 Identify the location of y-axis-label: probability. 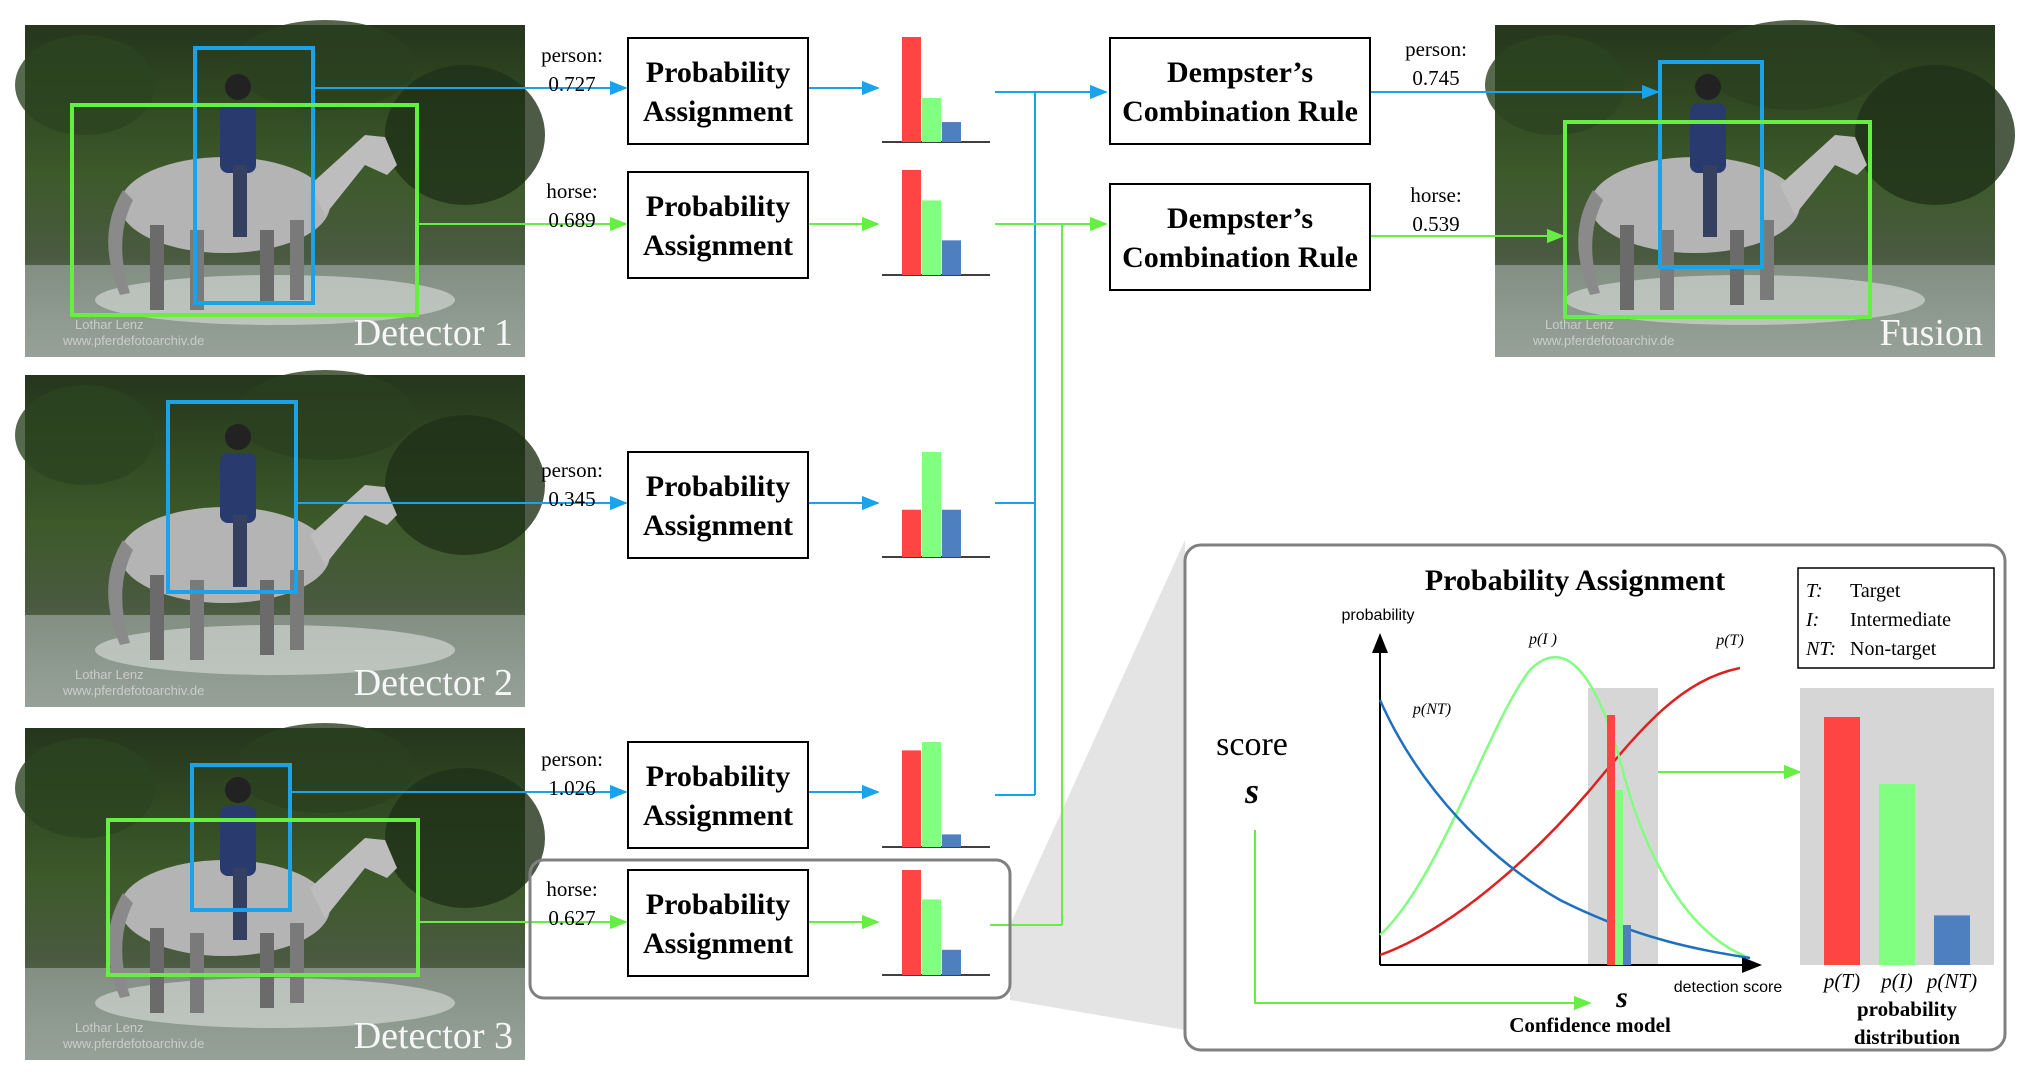
(1378, 615).